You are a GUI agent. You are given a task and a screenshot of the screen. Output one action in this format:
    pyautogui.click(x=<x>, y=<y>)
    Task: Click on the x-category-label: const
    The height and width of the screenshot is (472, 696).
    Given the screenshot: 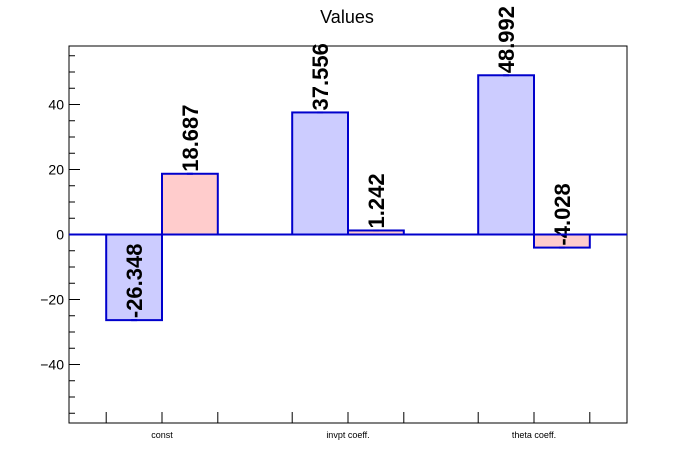 What is the action you would take?
    pyautogui.click(x=162, y=435)
    